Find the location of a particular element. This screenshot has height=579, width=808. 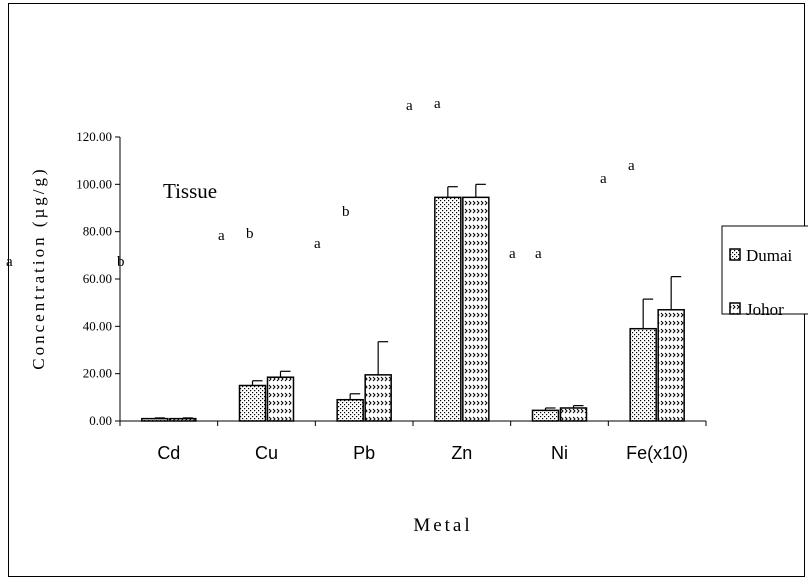

bar-dumai-zn is located at coordinates (448, 309).